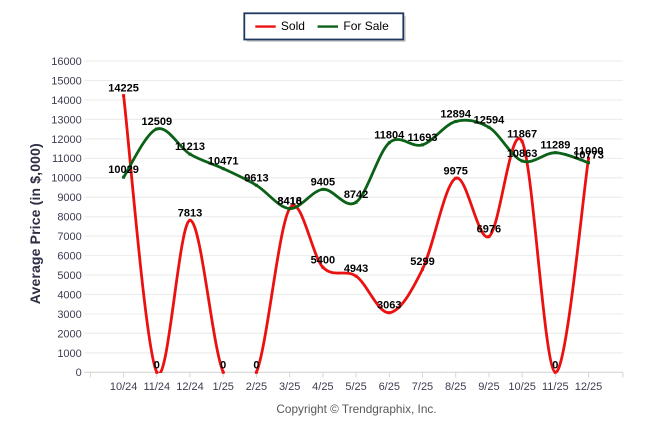  What do you see at coordinates (488, 387) in the screenshot?
I see `svg-text: 9/25` at bounding box center [488, 387].